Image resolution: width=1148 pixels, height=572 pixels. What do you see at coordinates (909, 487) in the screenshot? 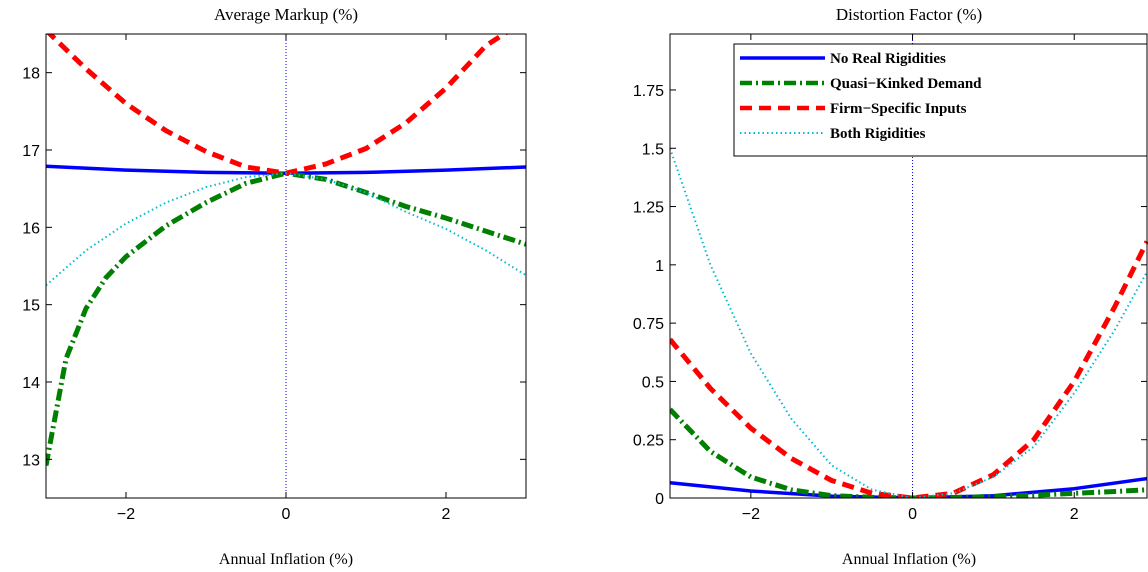
I see `series-line-no_real` at bounding box center [909, 487].